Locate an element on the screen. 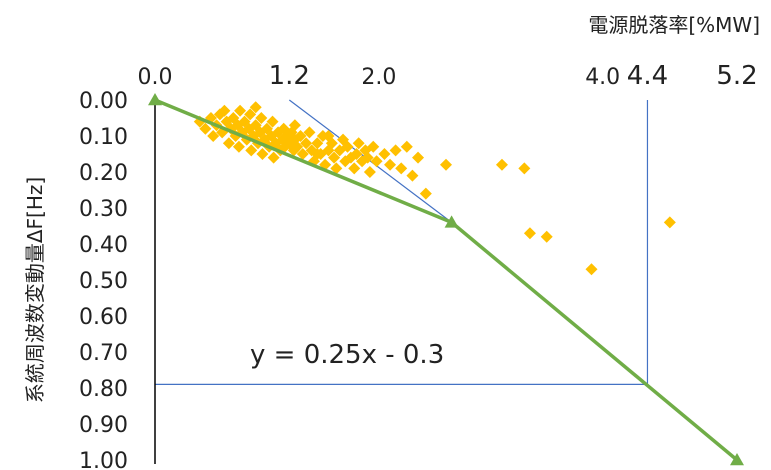 The height and width of the screenshot is (470, 771). x-axis-title: 電源脱落率[%MW] is located at coordinates (674, 25).